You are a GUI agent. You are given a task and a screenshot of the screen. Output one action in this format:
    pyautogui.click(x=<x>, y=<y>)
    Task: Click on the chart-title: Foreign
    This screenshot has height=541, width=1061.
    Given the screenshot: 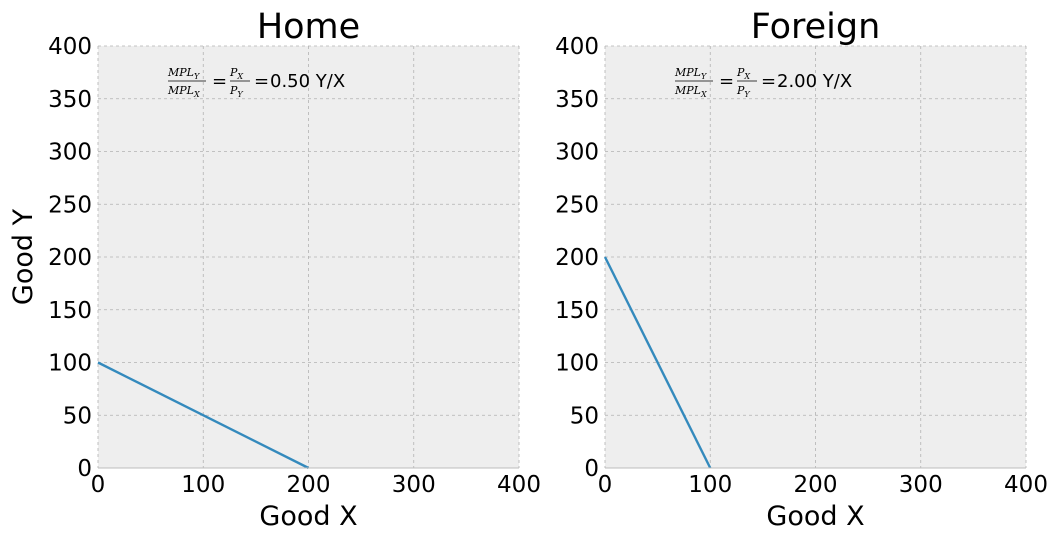 What is the action you would take?
    pyautogui.click(x=816, y=27)
    